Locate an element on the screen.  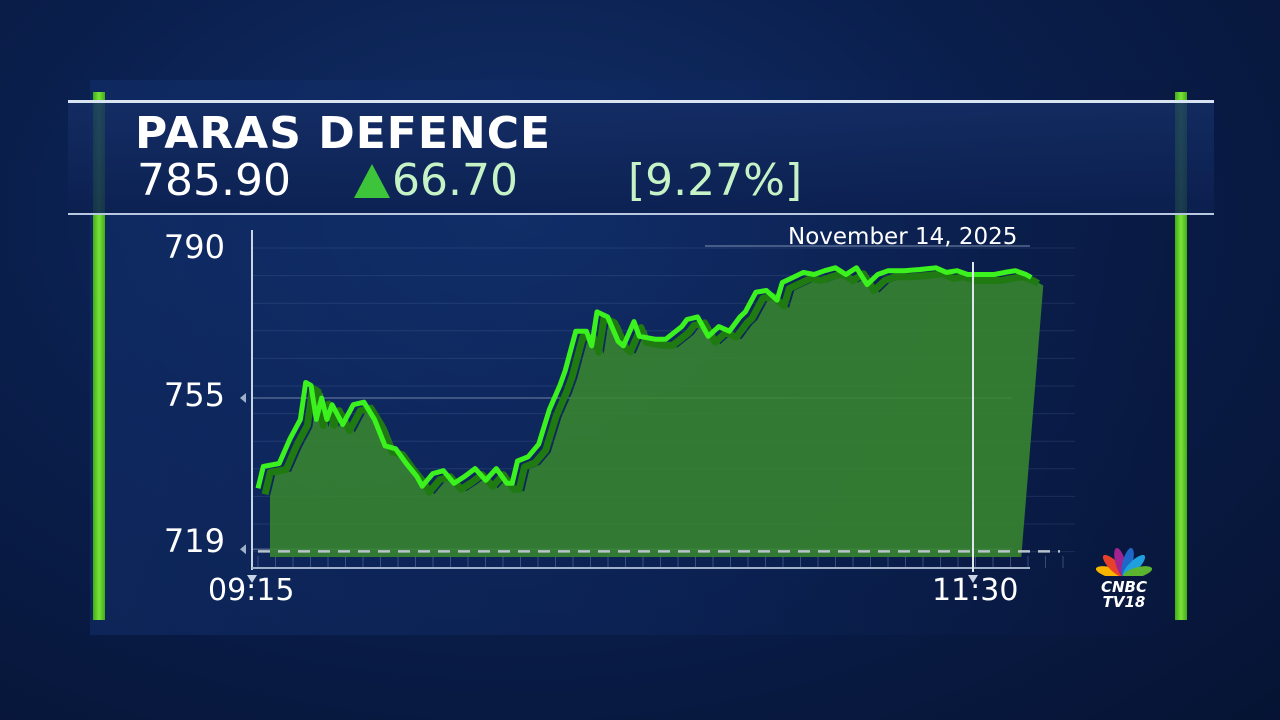
left-accent-bar is located at coordinates (99, 356).